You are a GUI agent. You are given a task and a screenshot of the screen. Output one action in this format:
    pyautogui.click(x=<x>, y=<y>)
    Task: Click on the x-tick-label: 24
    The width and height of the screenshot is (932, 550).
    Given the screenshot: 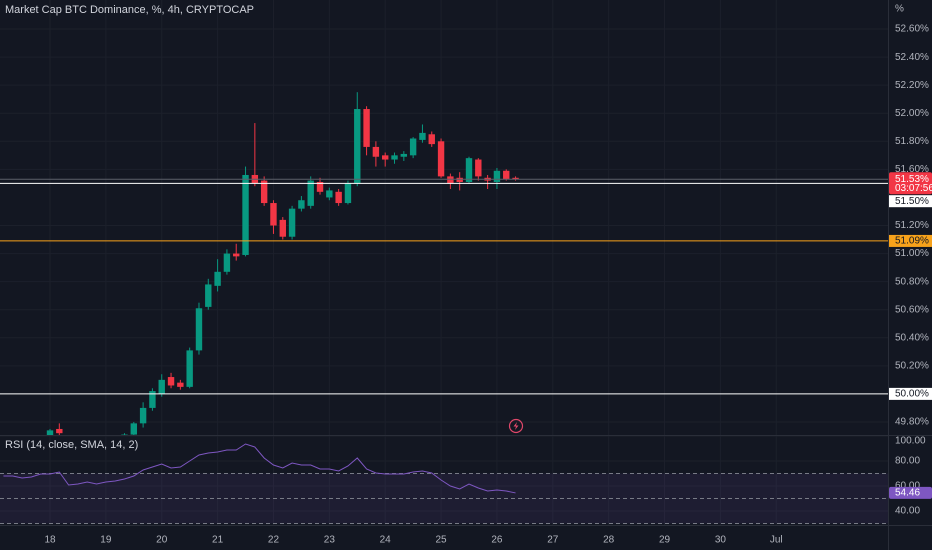 What is the action you would take?
    pyautogui.click(x=386, y=540)
    